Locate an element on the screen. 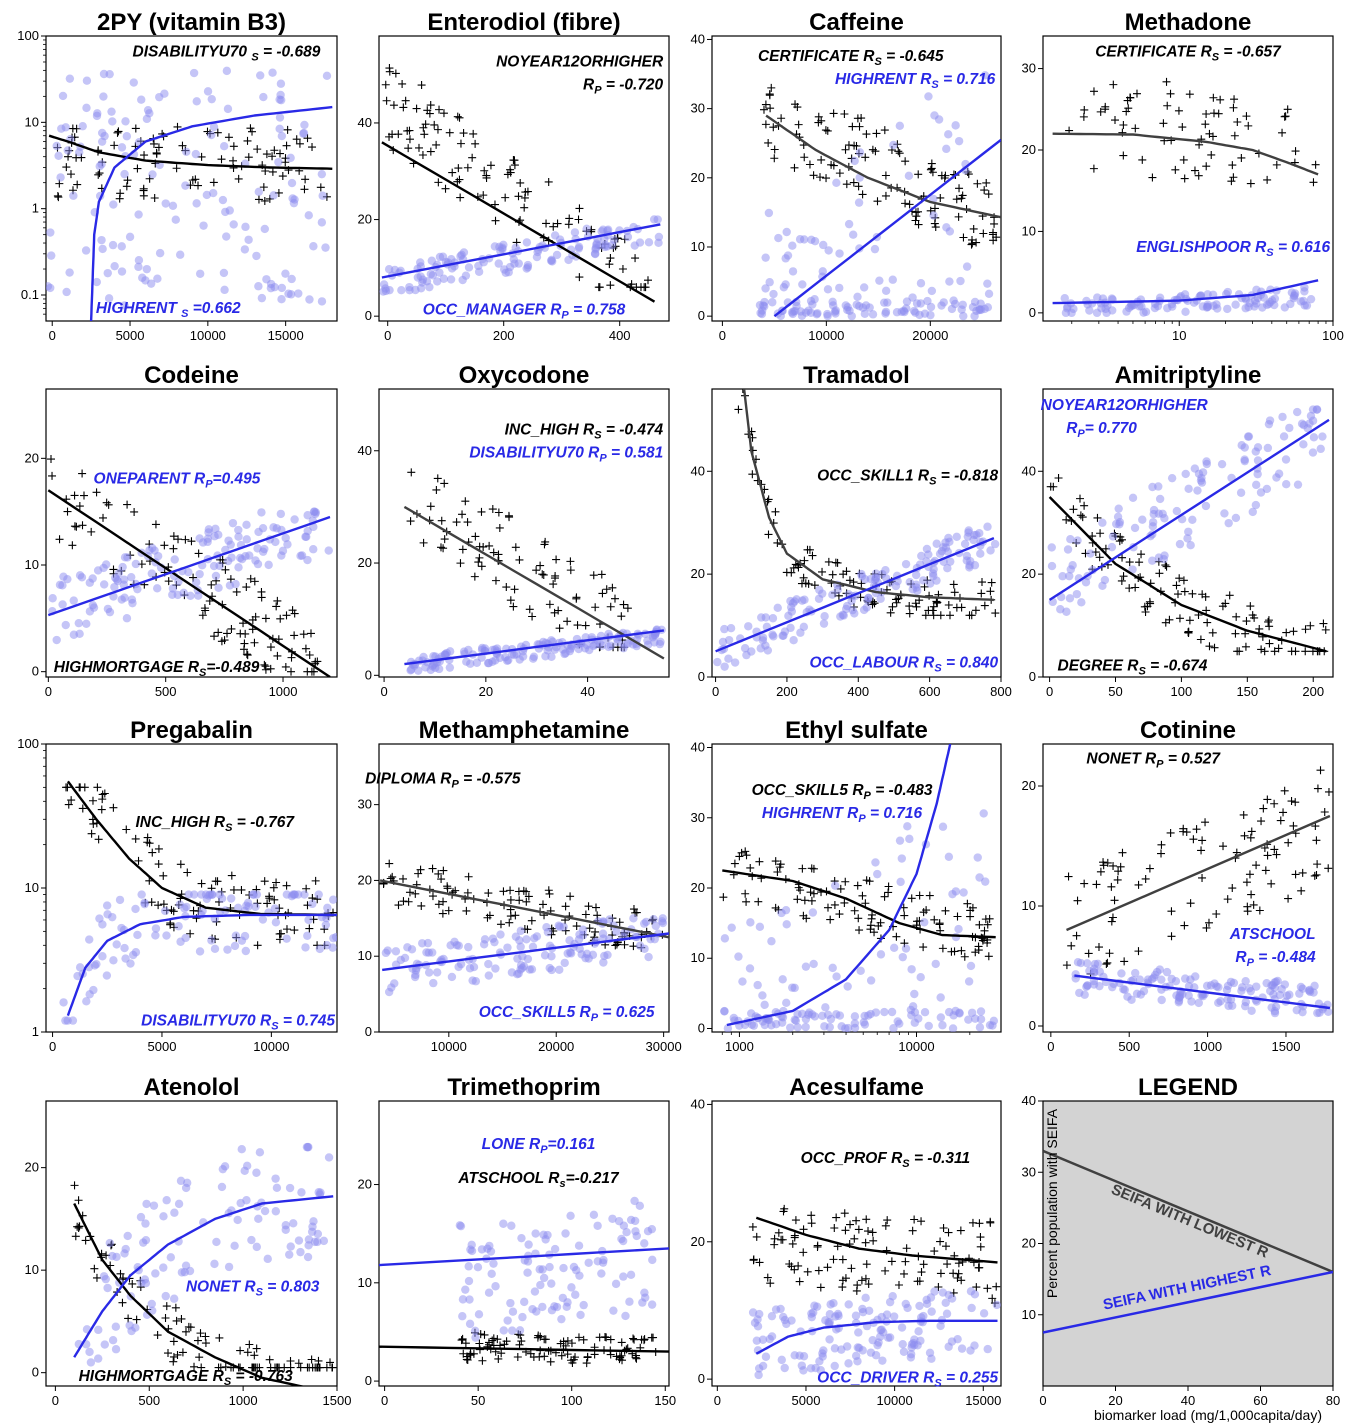  plot-area is located at coordinates (190, 566).